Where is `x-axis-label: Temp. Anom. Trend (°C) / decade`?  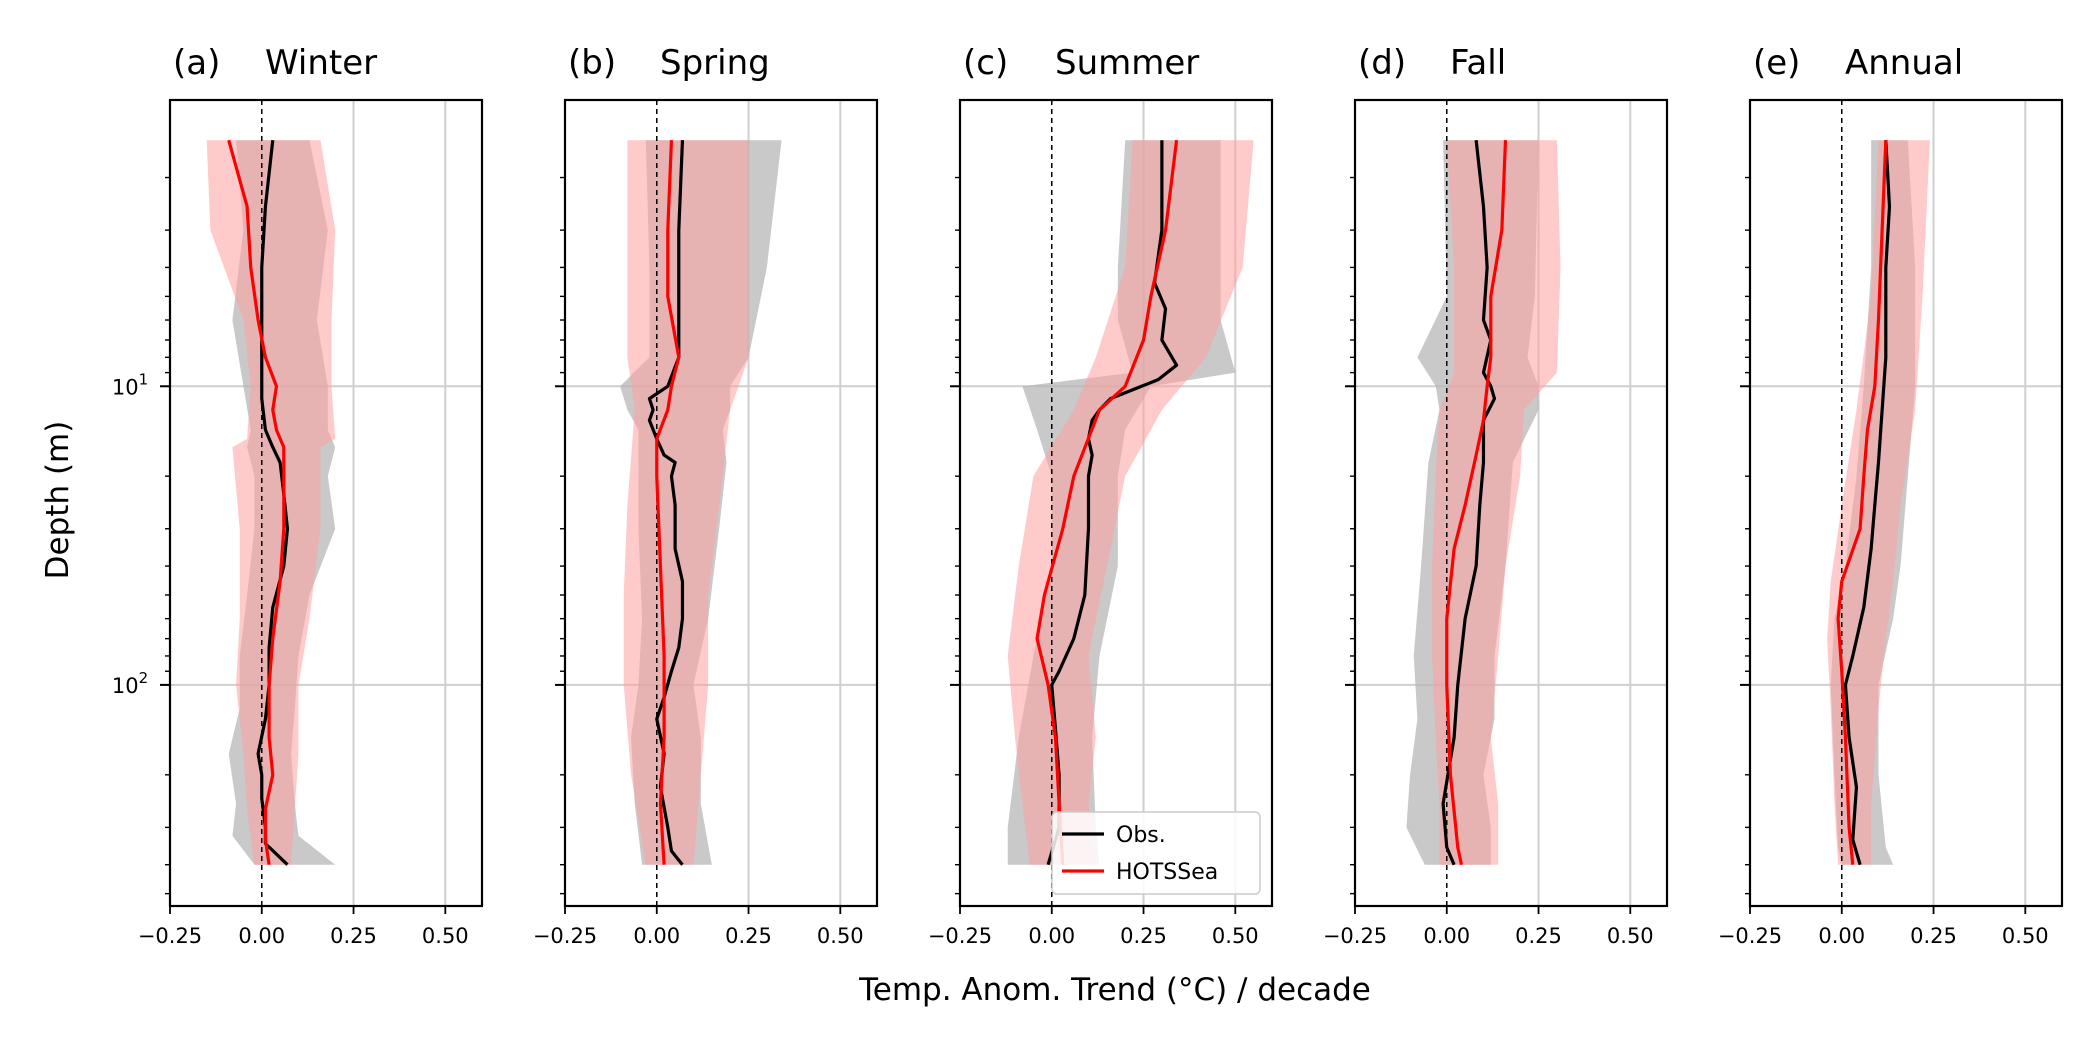
x-axis-label: Temp. Anom. Trend (°C) / decade is located at coordinates (1114, 990).